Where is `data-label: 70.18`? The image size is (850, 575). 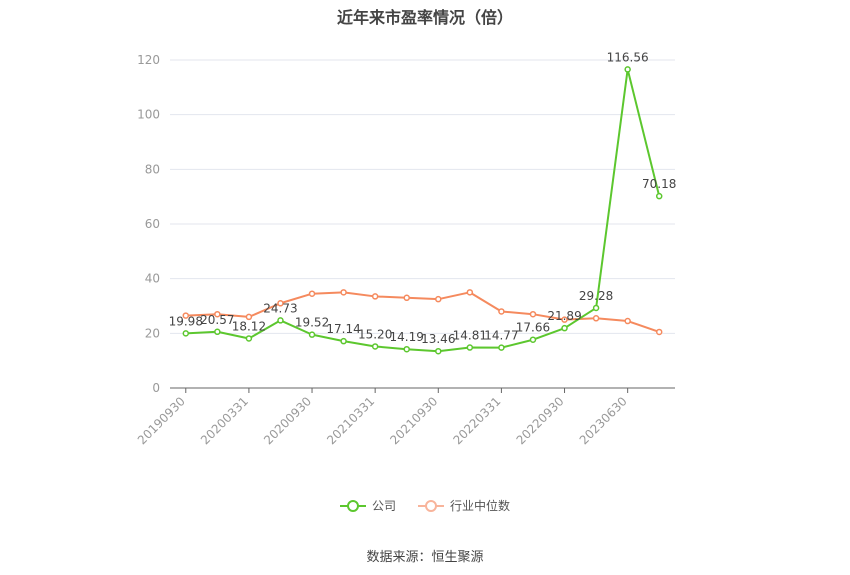 data-label: 70.18 is located at coordinates (659, 184).